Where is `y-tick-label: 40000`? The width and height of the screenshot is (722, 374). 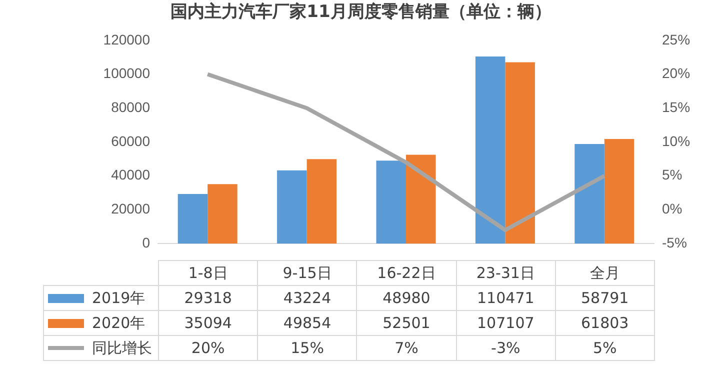 y-tick-label: 40000 is located at coordinates (130, 174).